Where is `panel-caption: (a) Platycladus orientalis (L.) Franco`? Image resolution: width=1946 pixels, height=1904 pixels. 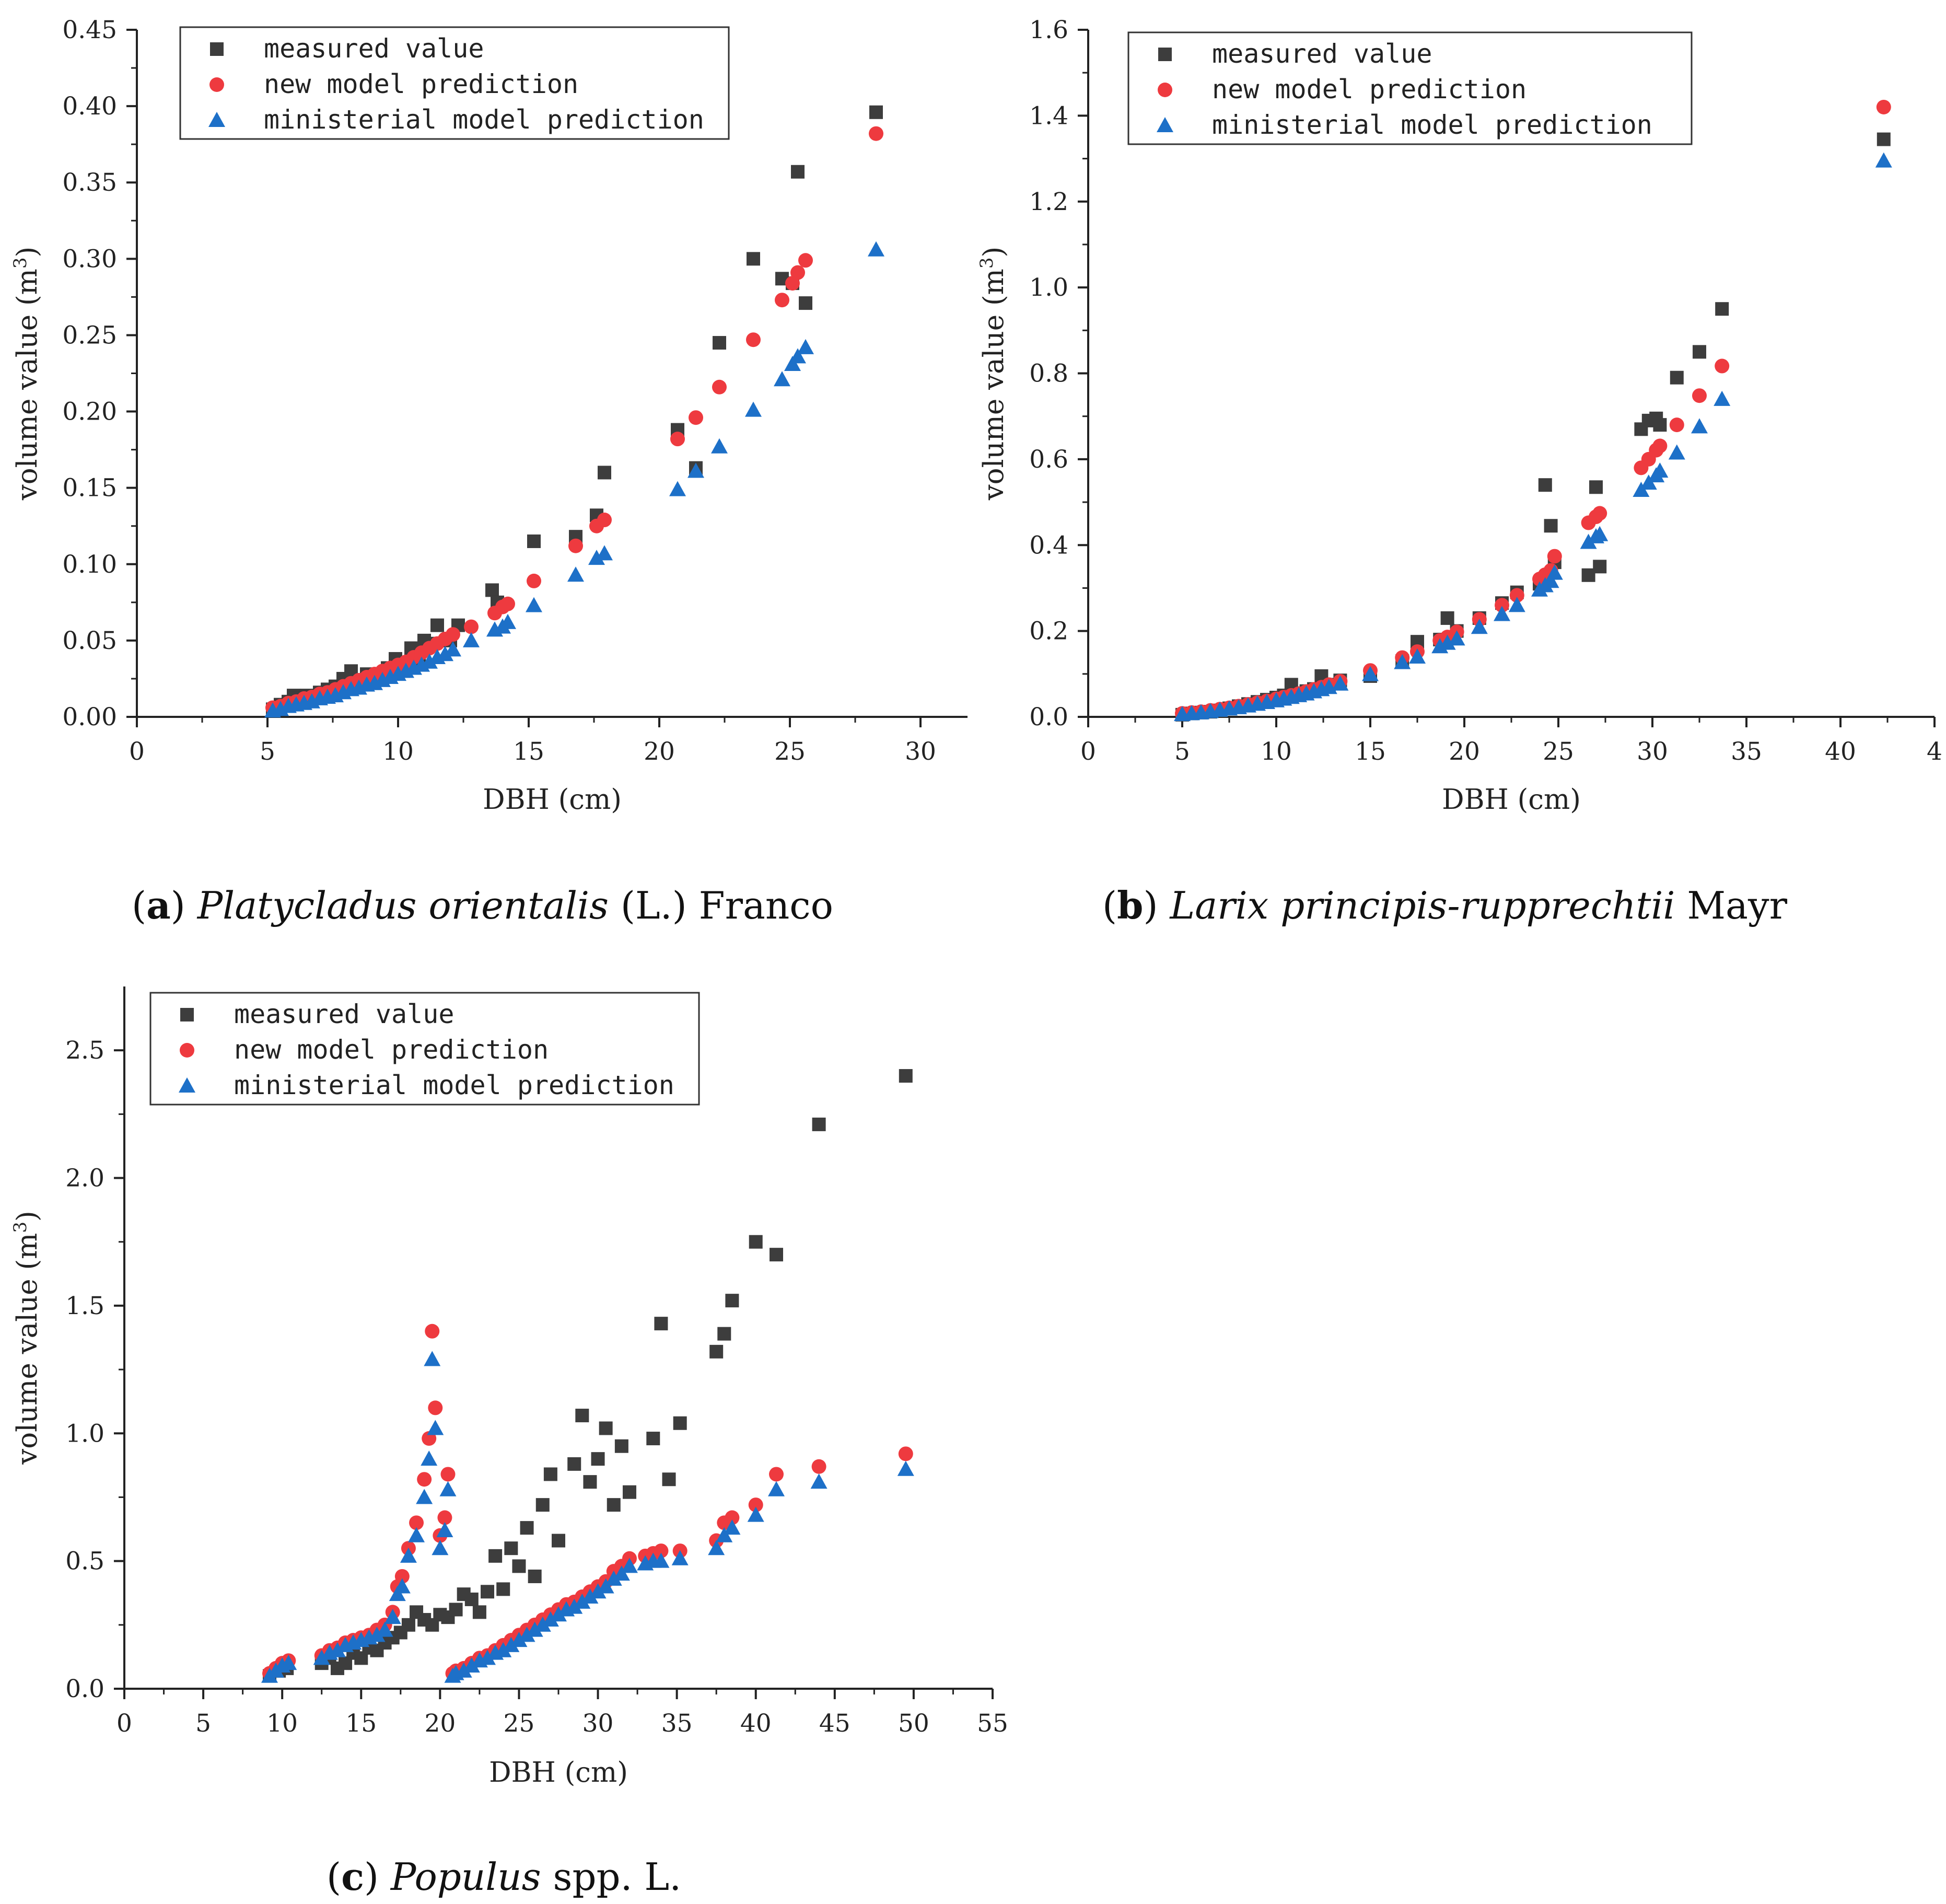 panel-caption: (a) Platycladus orientalis (L.) Franco is located at coordinates (482, 905).